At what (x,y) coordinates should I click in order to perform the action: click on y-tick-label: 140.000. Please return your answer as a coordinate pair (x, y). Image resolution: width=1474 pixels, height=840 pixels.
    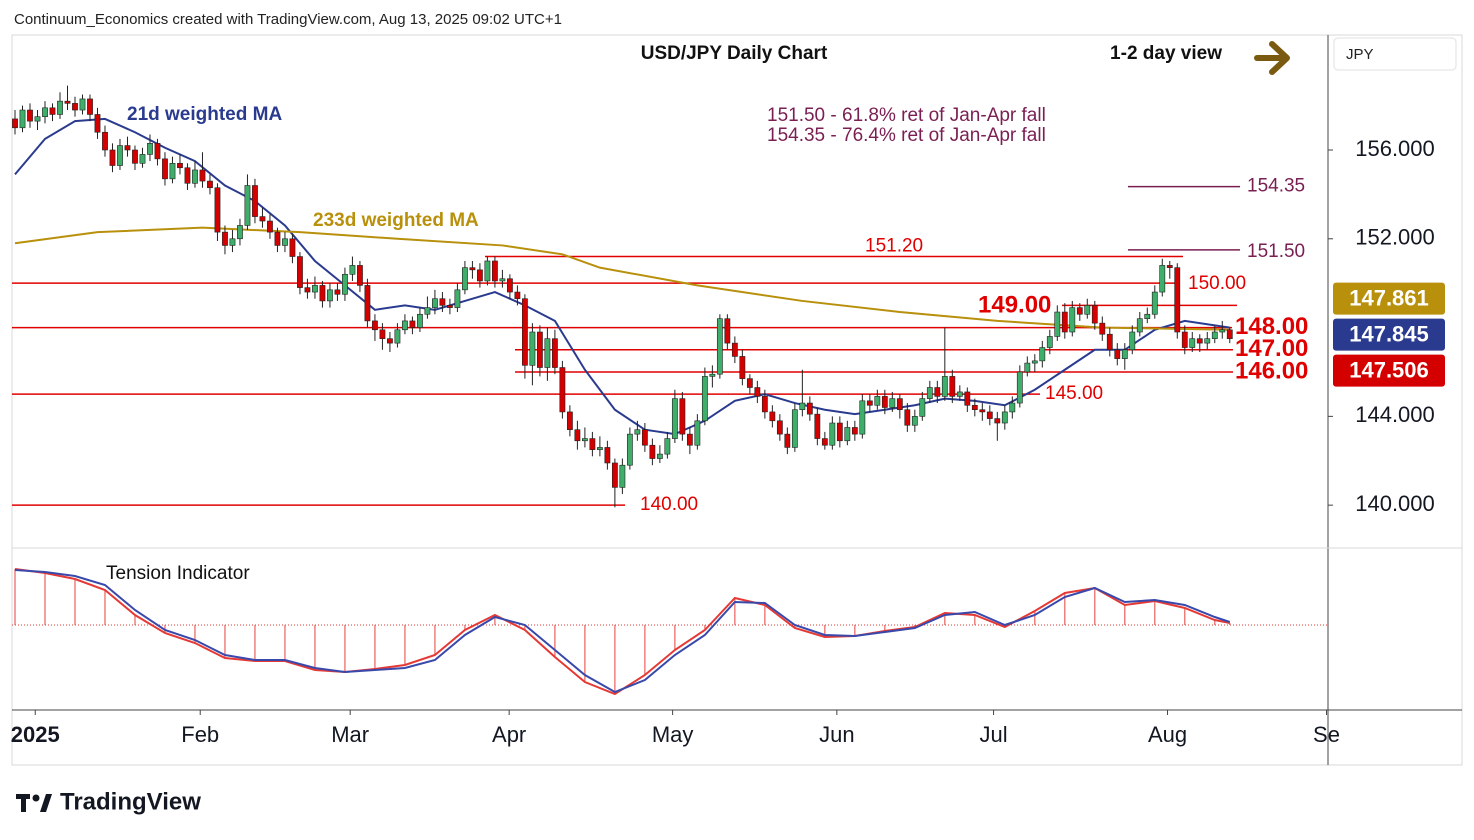
    Looking at the image, I should click on (1395, 503).